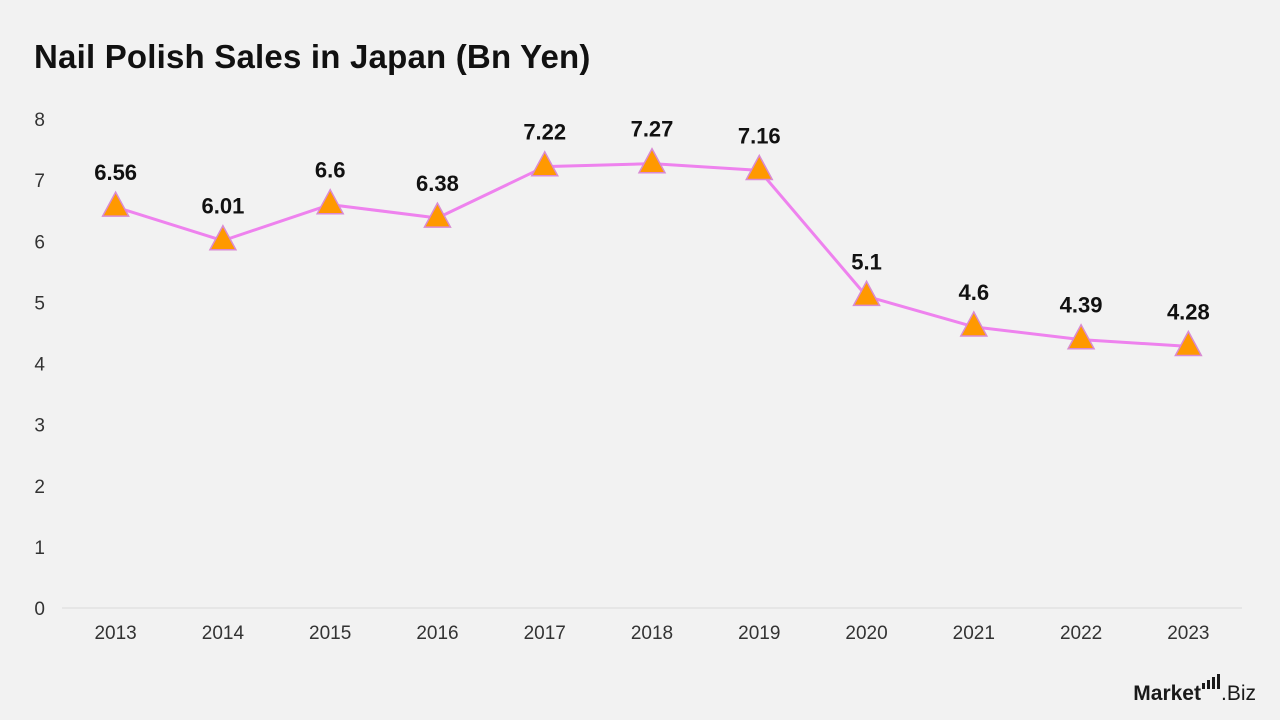 The height and width of the screenshot is (720, 1280). I want to click on data-label: 4.39, so click(1081, 305).